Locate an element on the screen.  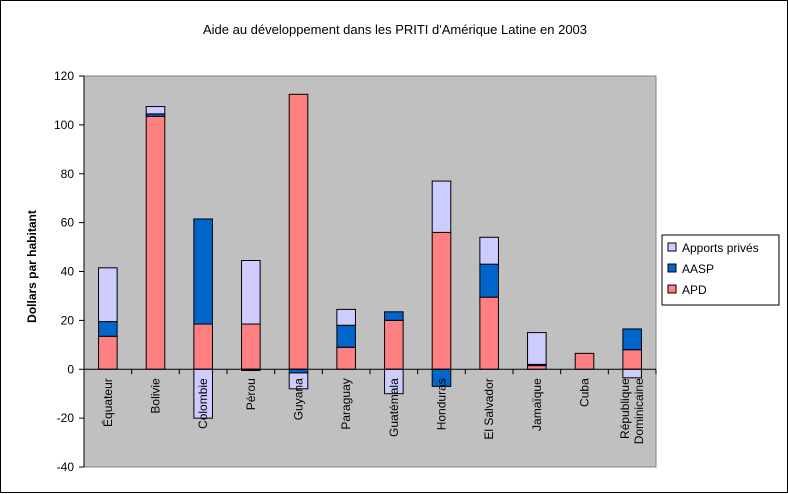
x-tick-label: RépubliqueDominicaine is located at coordinates (632, 411).